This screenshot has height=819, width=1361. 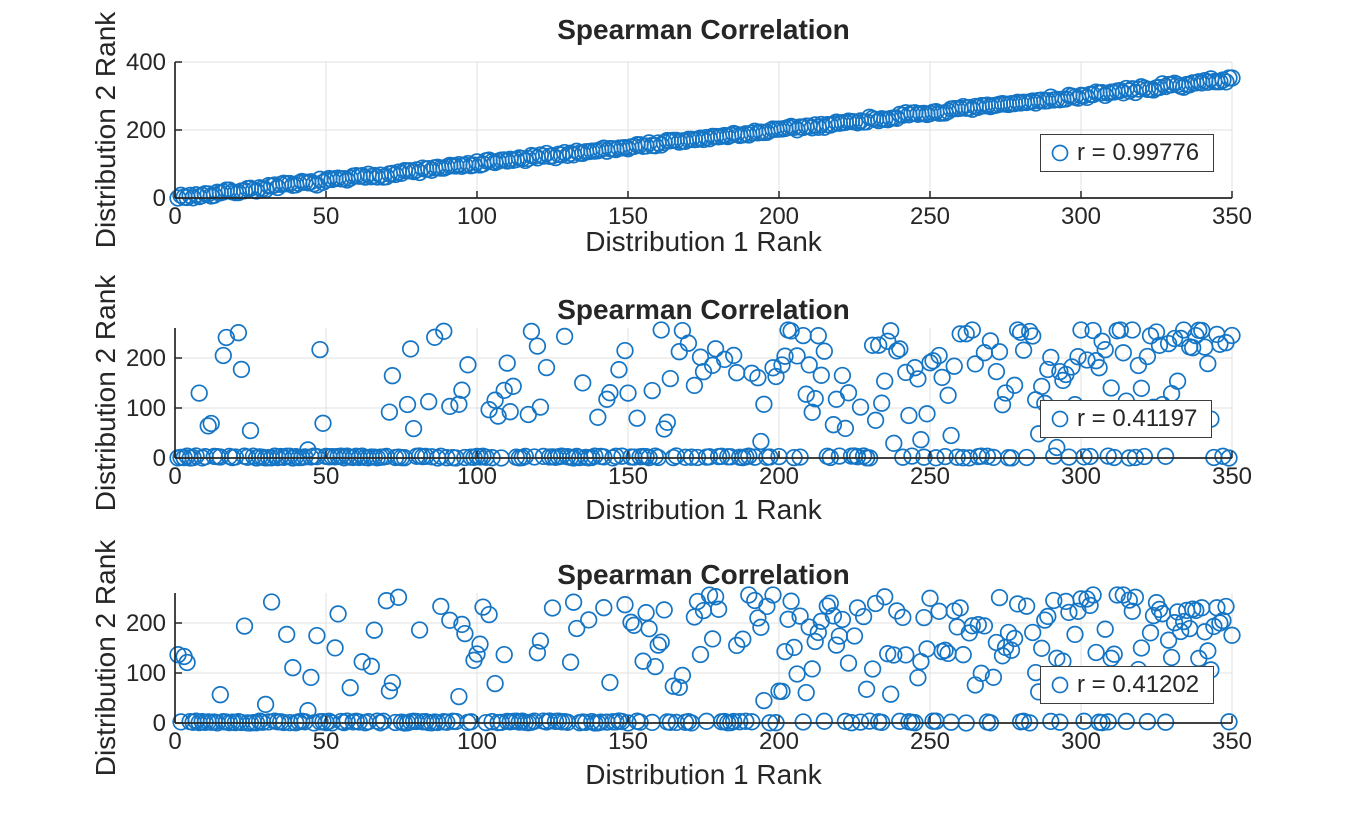 I want to click on legend-label: r = 0.41202, so click(x=1138, y=684).